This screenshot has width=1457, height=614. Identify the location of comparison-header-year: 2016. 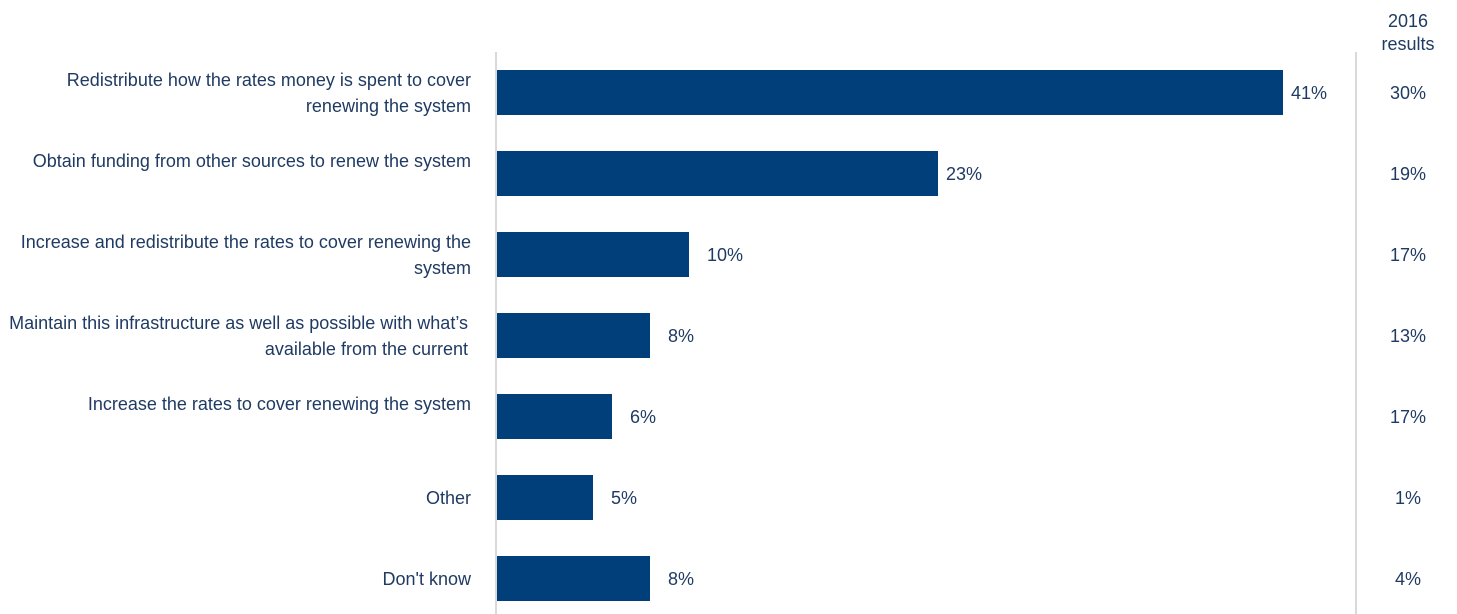
(1408, 21).